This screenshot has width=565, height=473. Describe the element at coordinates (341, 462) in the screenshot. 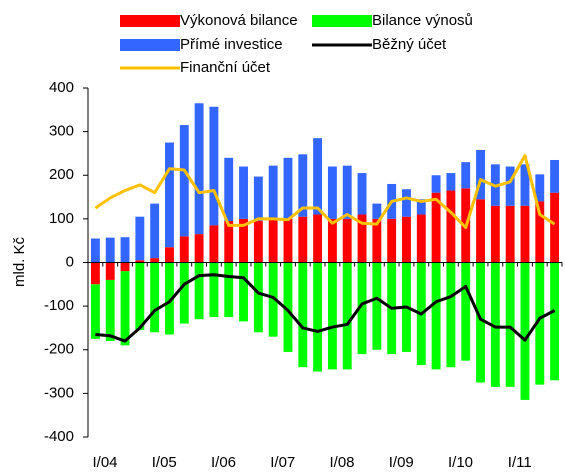

I see `x-tick-label: I/08` at that location.